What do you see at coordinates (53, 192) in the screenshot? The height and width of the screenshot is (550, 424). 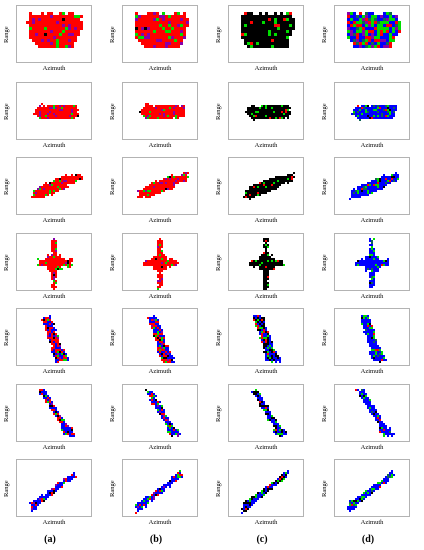 I see `panel-r3-c1: Range Azimuth` at bounding box center [53, 192].